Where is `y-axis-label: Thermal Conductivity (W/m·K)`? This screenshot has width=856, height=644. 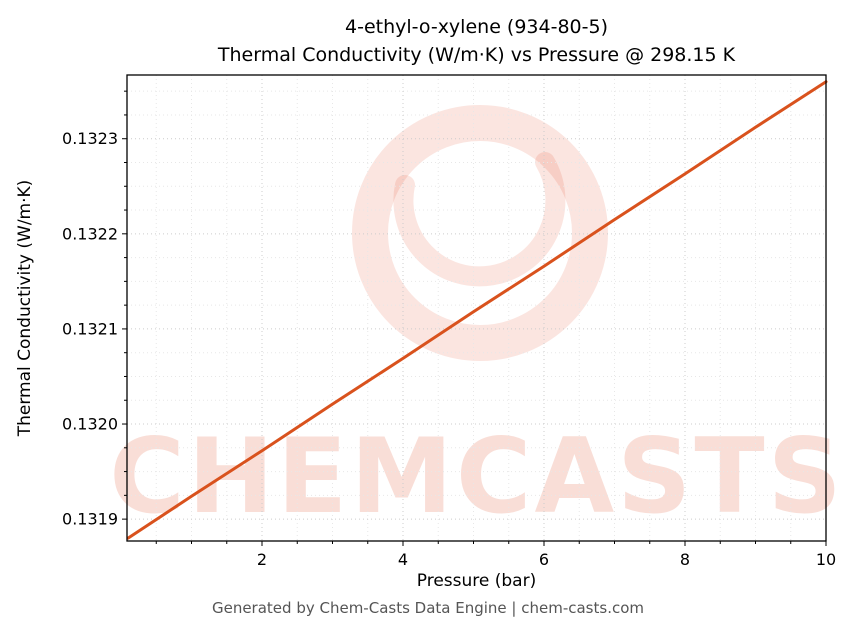 y-axis-label: Thermal Conductivity (W/m·K) is located at coordinates (25, 308).